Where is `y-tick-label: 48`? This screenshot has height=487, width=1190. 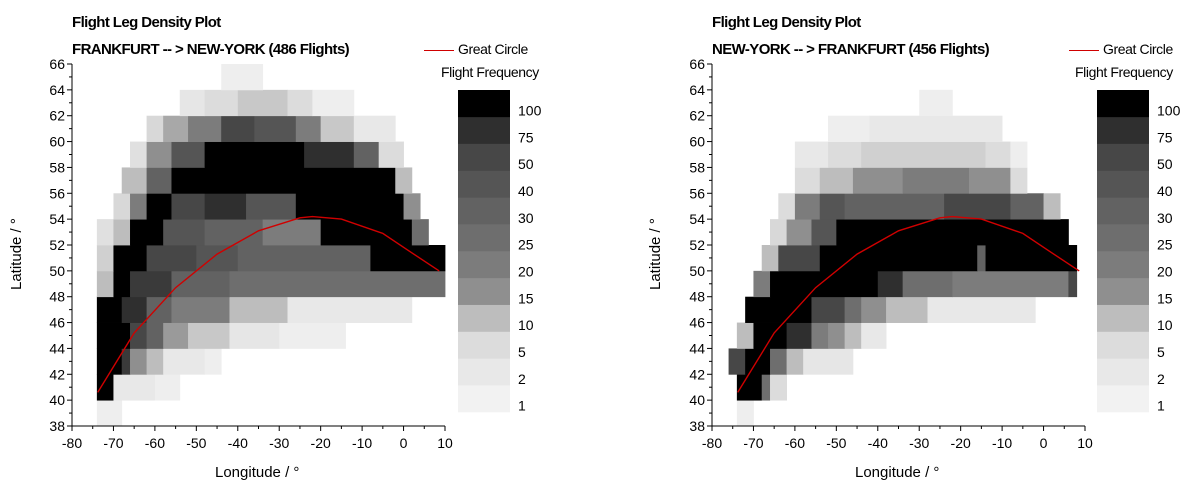
y-tick-label: 48 is located at coordinates (697, 297).